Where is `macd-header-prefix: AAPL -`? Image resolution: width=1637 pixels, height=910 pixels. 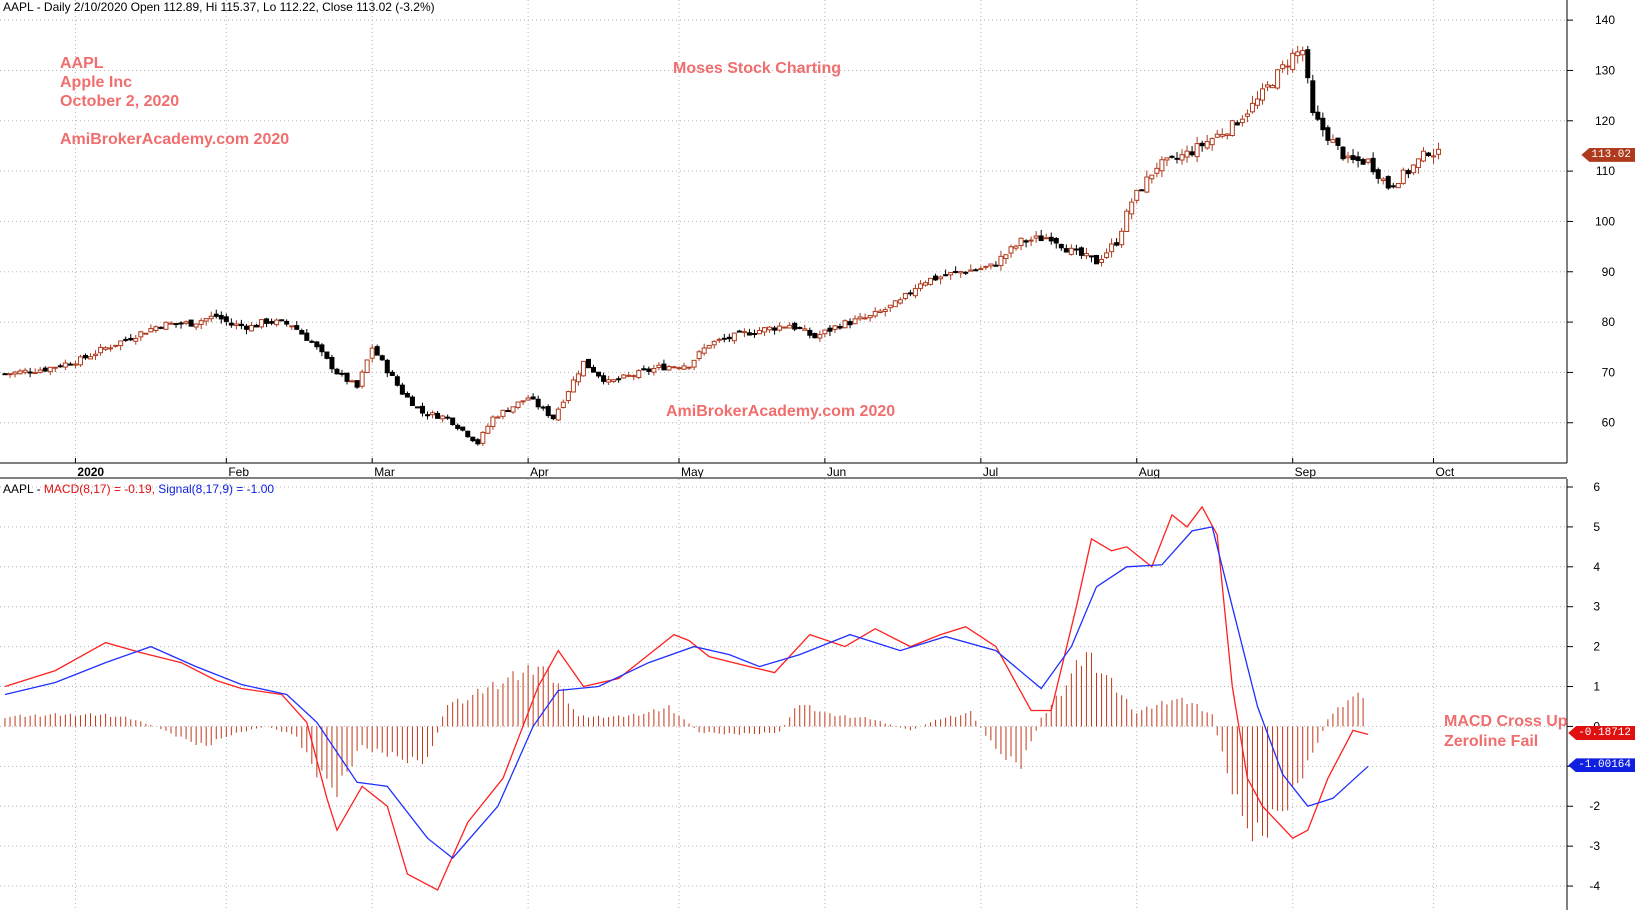 macd-header-prefix: AAPL - is located at coordinates (23, 489).